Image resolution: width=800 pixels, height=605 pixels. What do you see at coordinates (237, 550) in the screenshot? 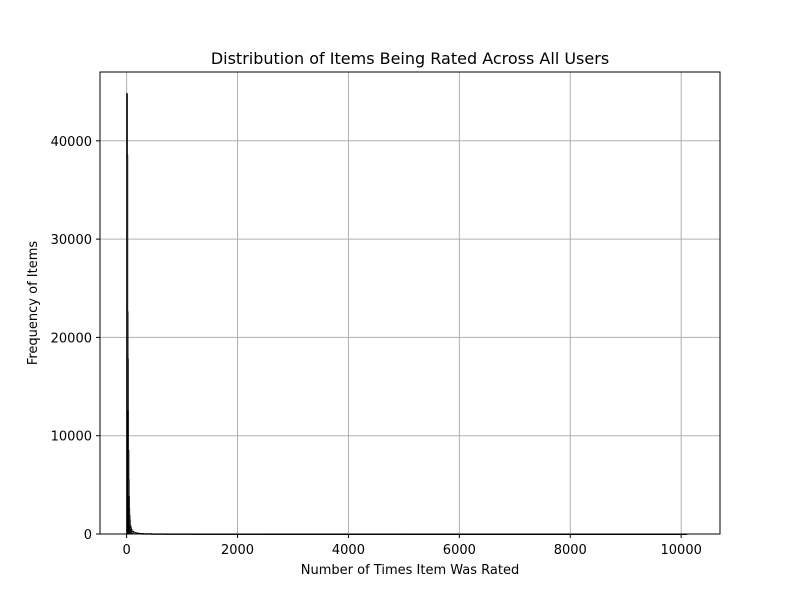
I see `x-tick-label: 2000` at bounding box center [237, 550].